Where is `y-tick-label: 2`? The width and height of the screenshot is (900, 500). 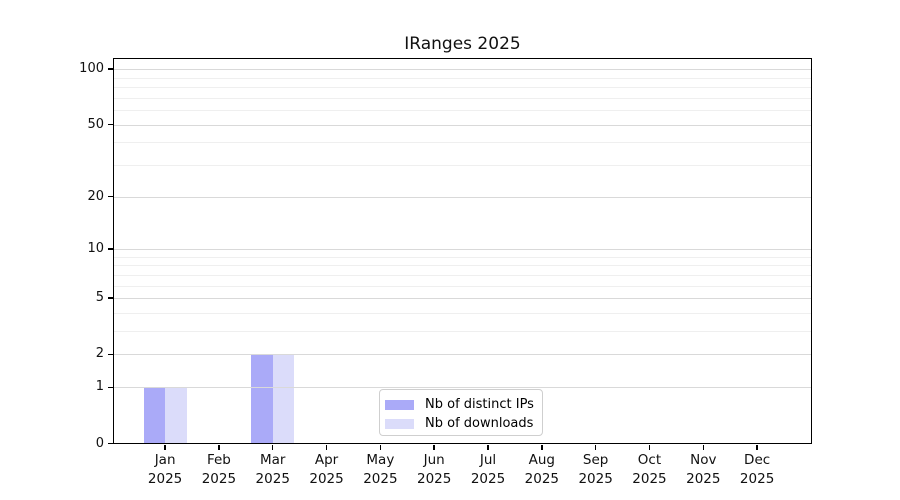
y-tick-label: 2 is located at coordinates (99, 354).